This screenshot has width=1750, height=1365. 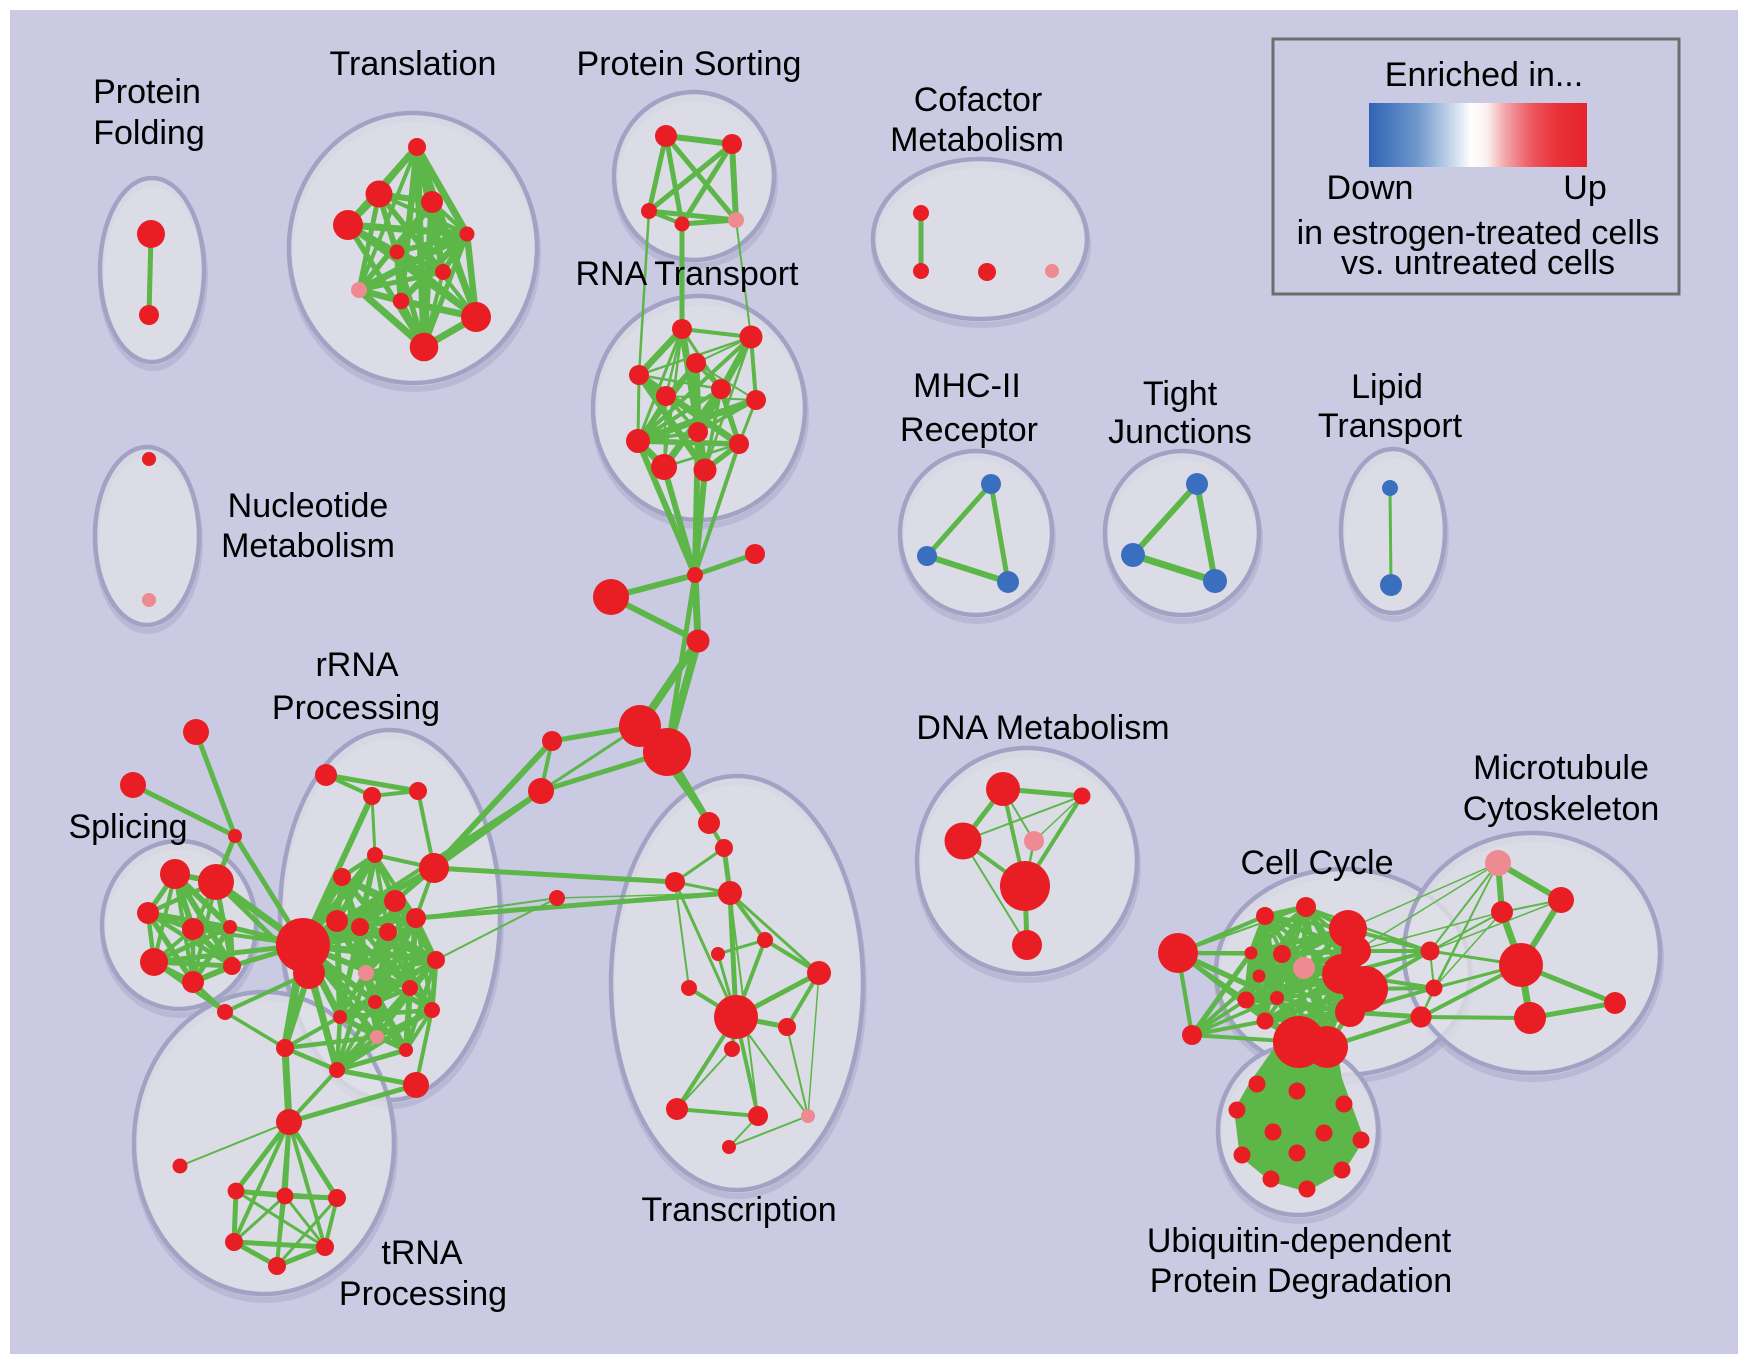 I want to click on svg-text: Down, so click(x=1370, y=188).